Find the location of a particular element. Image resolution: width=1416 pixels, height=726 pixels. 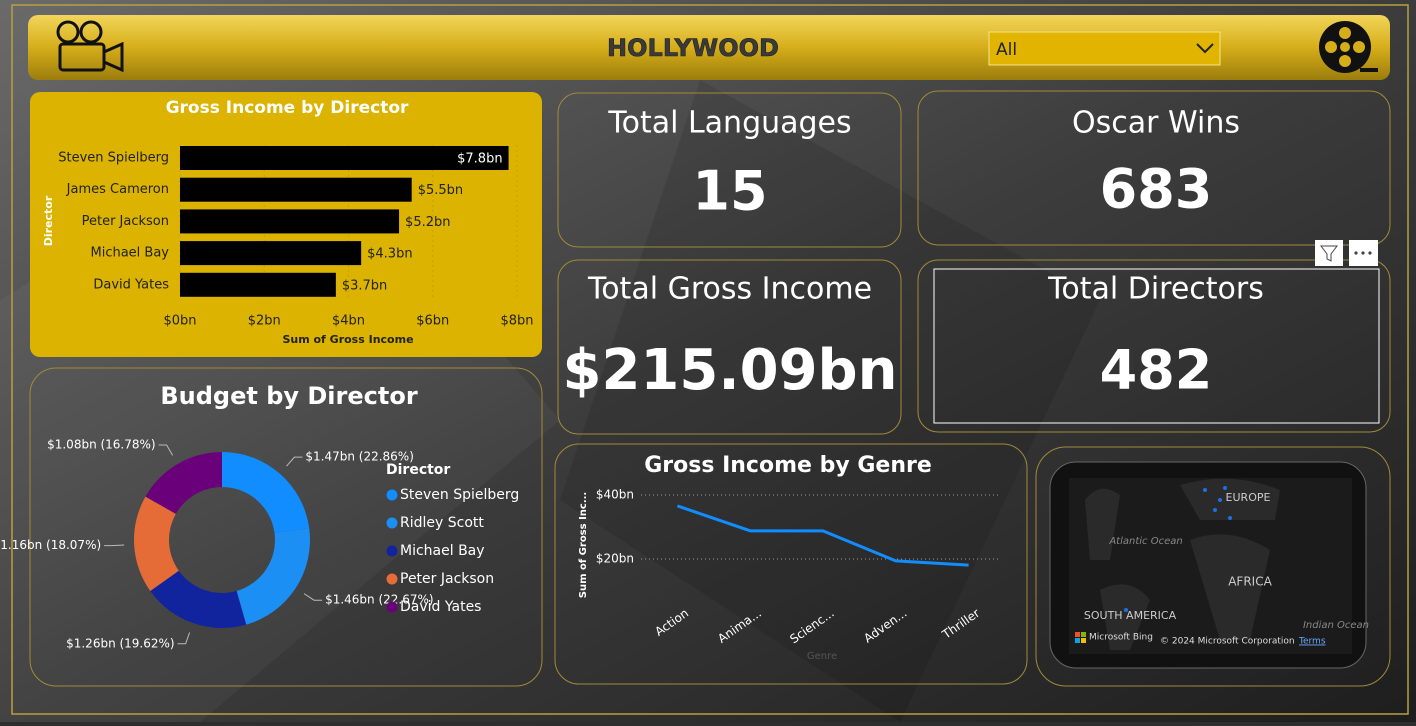

map-label: EUROPE is located at coordinates (1248, 497).